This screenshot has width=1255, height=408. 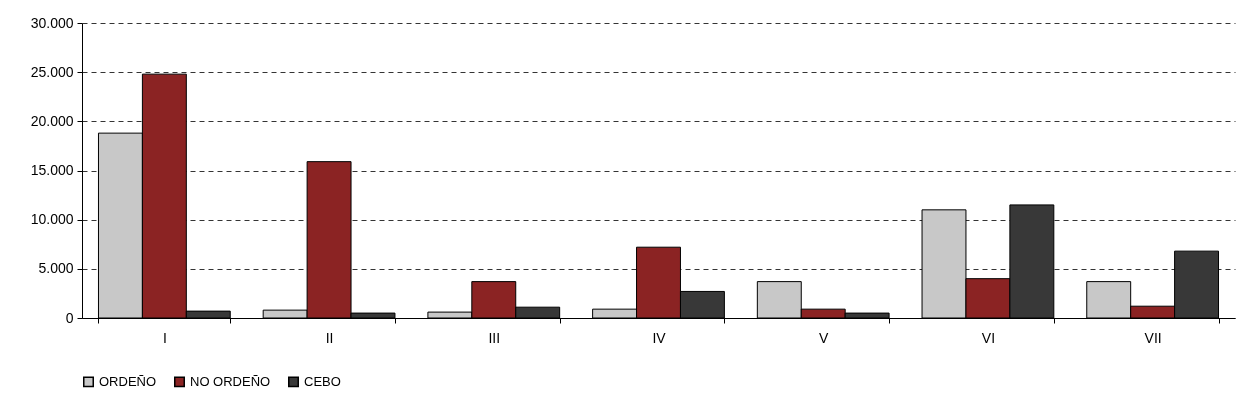 I want to click on y-tick-label: 15.000, so click(x=52, y=170).